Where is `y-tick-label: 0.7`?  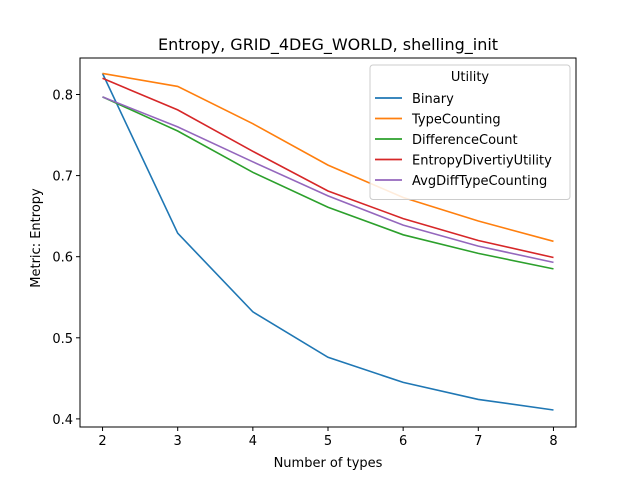 y-tick-label: 0.7 is located at coordinates (62, 177).